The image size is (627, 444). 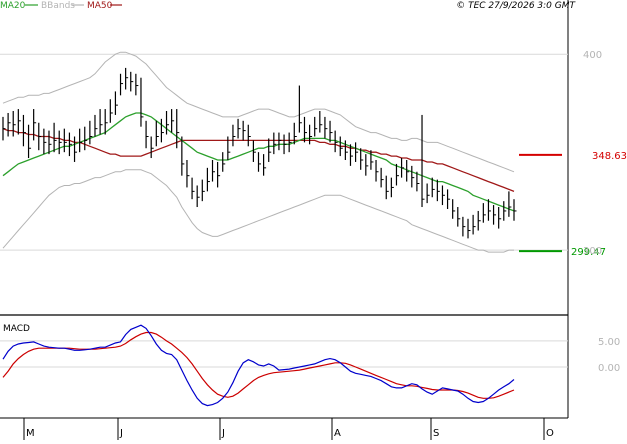 What do you see at coordinates (30, 433) in the screenshot?
I see `month-label: M` at bounding box center [30, 433].